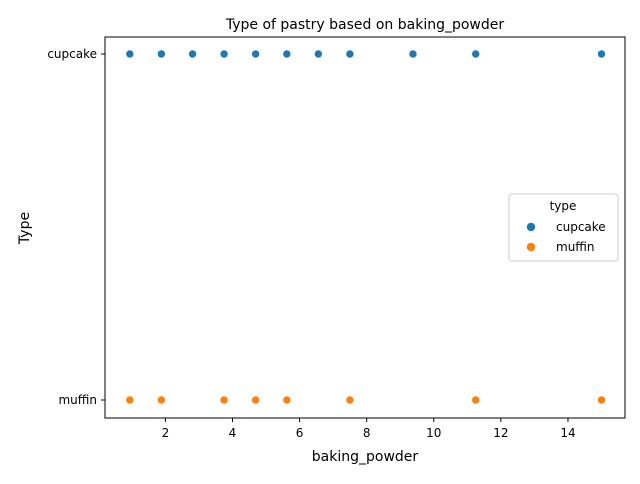 This screenshot has width=640, height=484. I want to click on y-axis-label: Type, so click(25, 228).